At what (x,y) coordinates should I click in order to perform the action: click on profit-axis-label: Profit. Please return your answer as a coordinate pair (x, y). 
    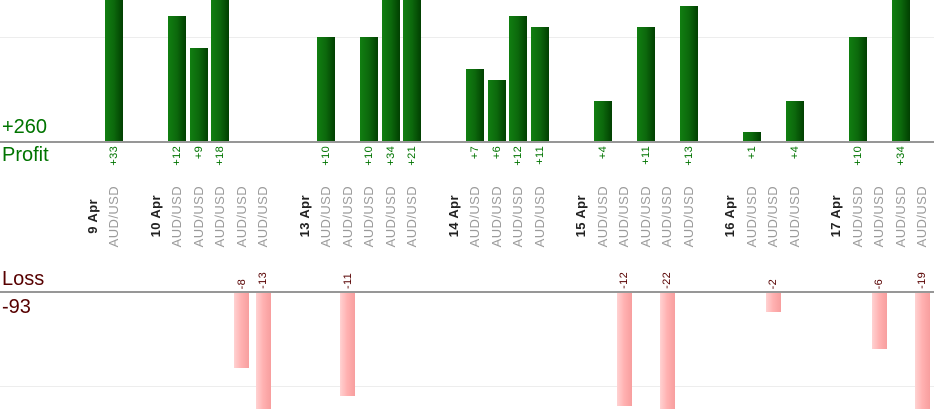
    Looking at the image, I should click on (25, 155).